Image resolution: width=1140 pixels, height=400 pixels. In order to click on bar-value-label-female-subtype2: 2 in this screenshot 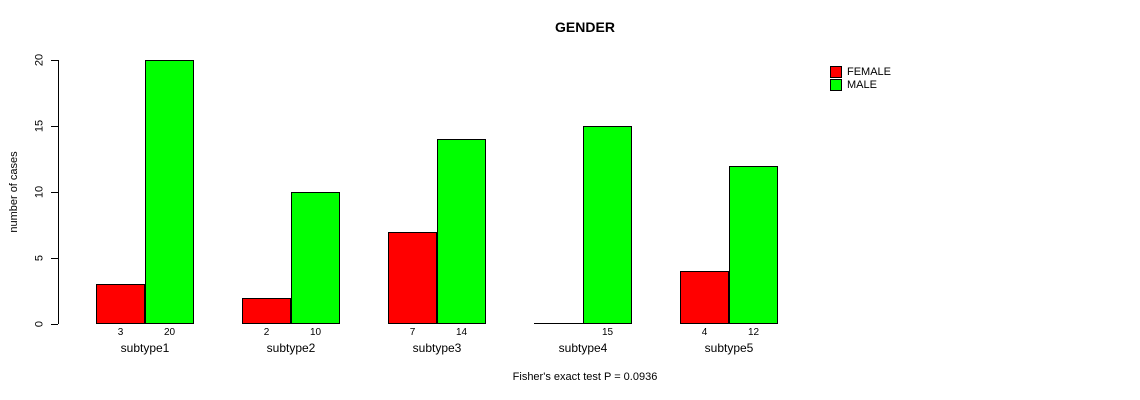, I will do `click(266, 332)`.